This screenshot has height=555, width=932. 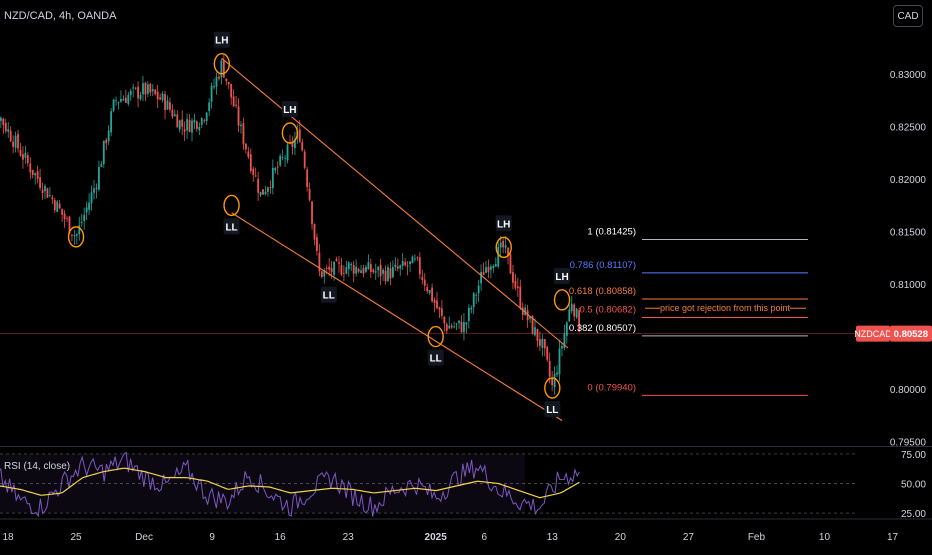 I want to click on price-axis-label: 0.79500, so click(x=908, y=443).